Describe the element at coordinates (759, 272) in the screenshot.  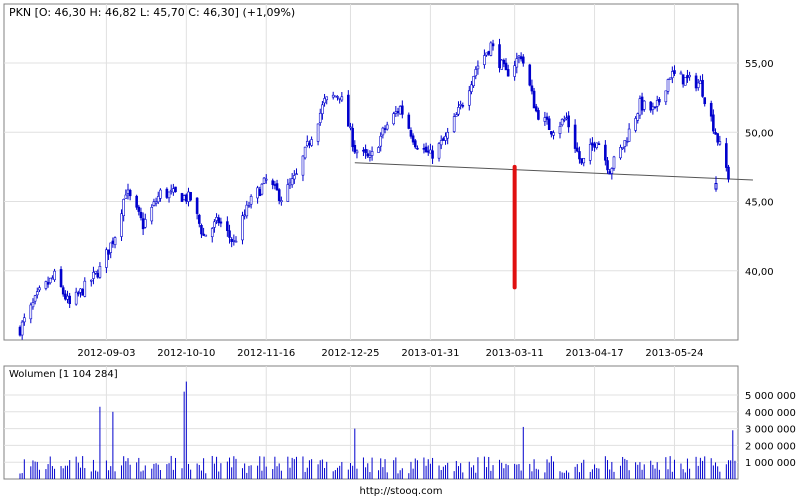
I see `y-tick-label: 40,00` at that location.